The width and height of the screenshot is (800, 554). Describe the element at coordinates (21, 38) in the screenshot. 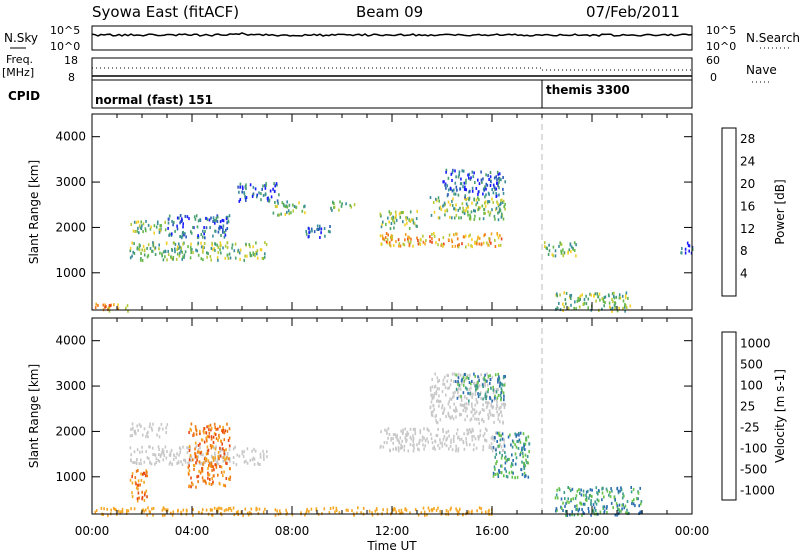

I see `nsky-label: N.Sky` at that location.